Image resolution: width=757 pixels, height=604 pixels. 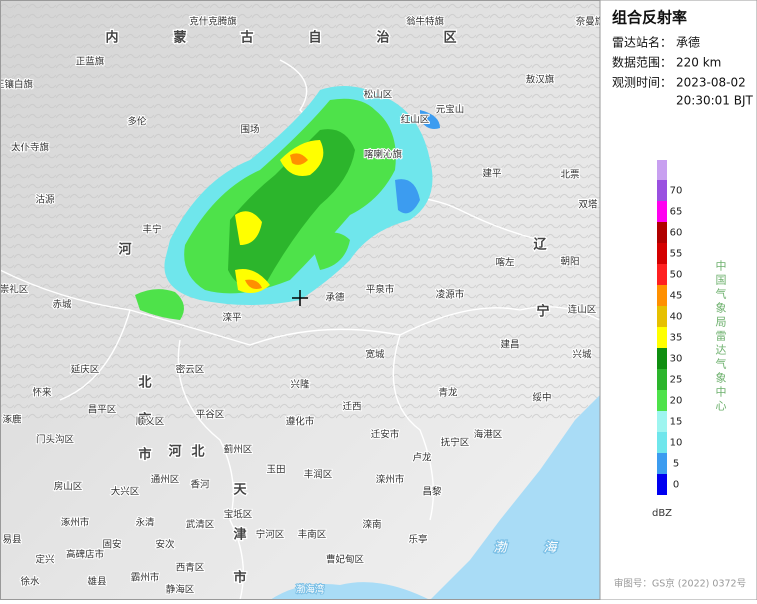 I want to click on region-label: 古, so click(x=246, y=38).